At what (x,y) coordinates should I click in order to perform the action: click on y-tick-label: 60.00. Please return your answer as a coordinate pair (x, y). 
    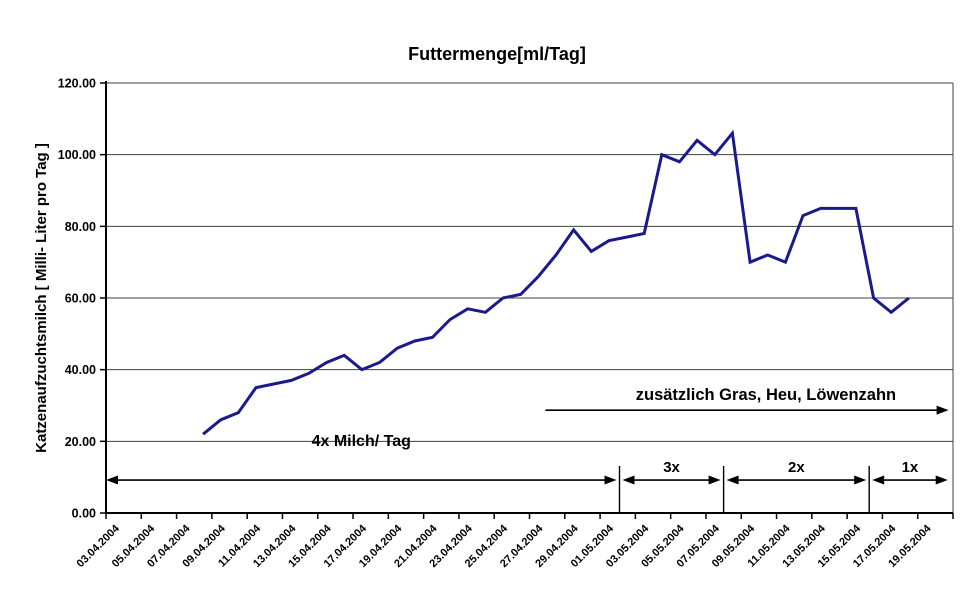
    Looking at the image, I should click on (80, 299).